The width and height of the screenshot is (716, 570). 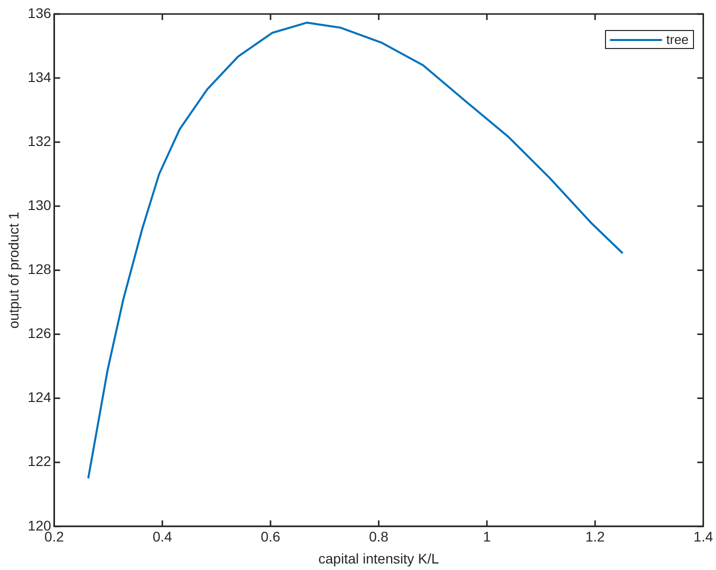 What do you see at coordinates (677, 39) in the screenshot?
I see `legend-label: tree` at bounding box center [677, 39].